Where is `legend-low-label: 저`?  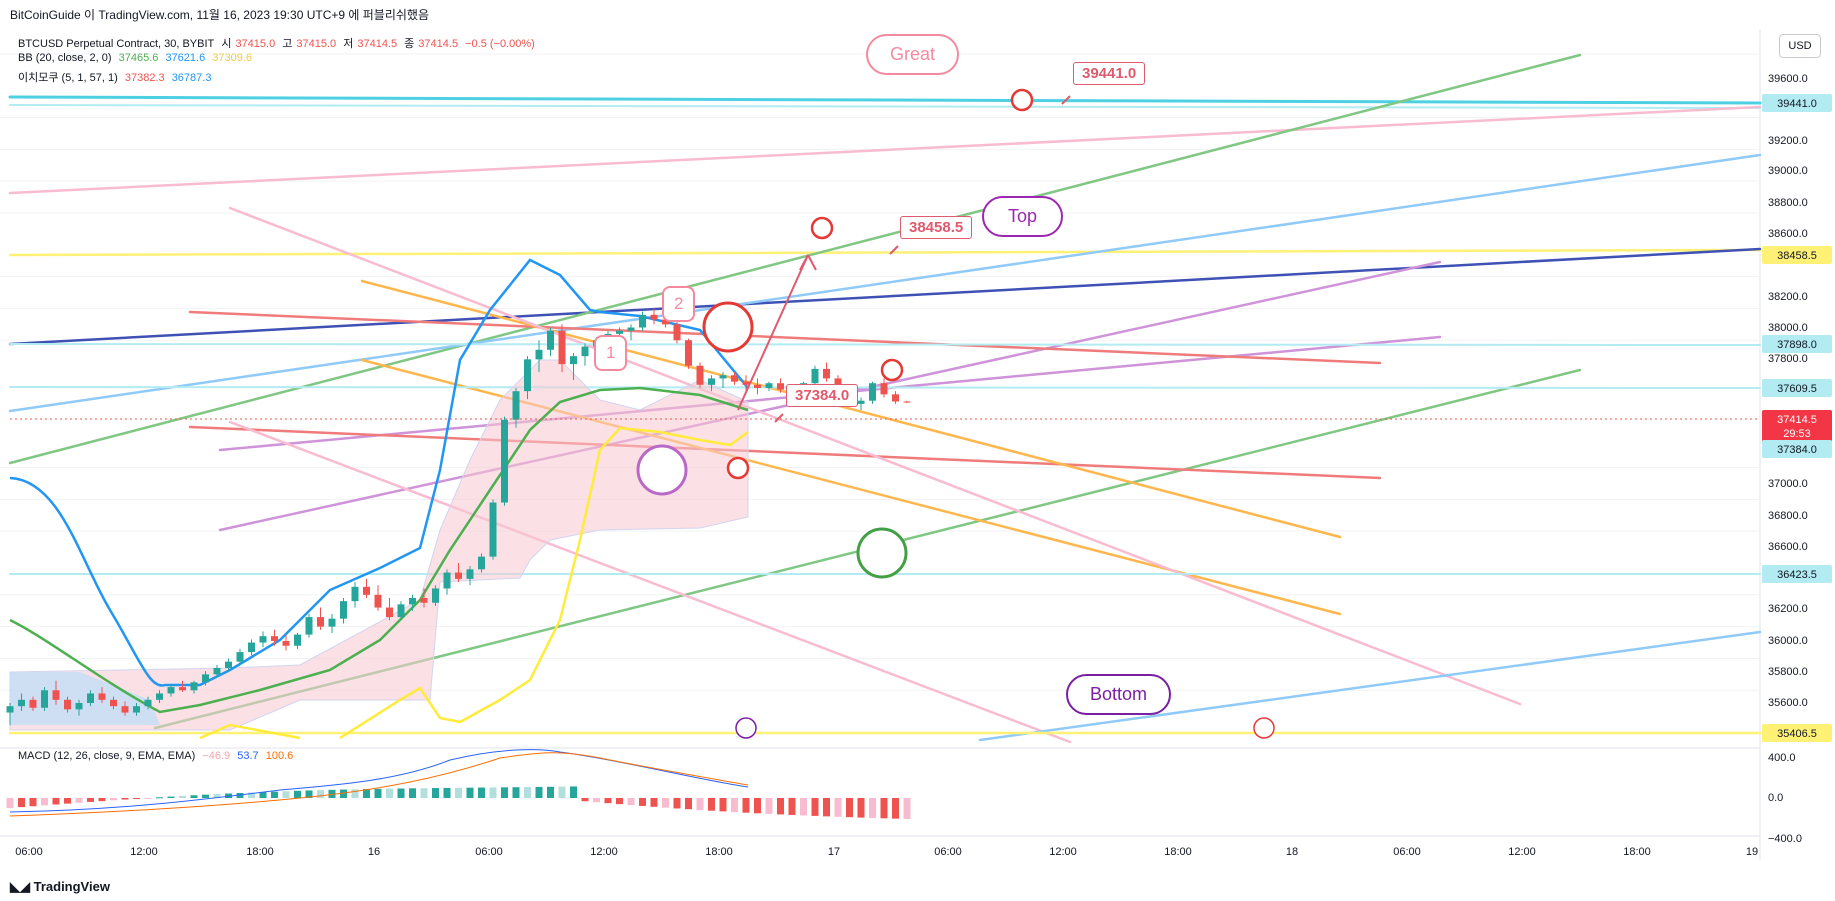 legend-low-label: 저 is located at coordinates (348, 44).